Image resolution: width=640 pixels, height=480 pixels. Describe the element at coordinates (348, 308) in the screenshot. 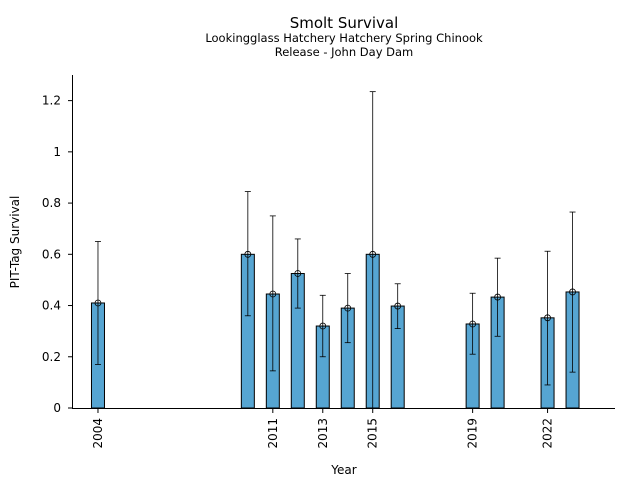

I see `marker-2014` at that location.